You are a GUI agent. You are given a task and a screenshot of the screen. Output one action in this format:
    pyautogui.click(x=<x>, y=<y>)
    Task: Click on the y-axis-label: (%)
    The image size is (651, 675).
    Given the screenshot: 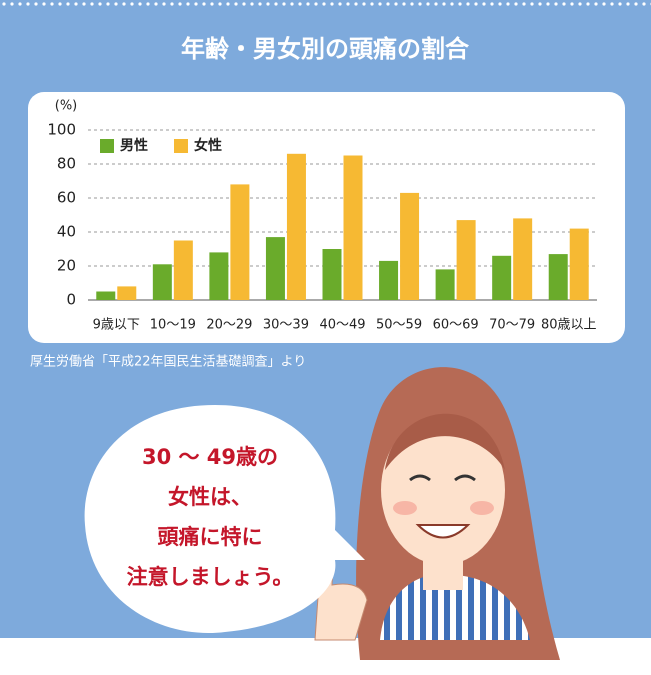 What is the action you would take?
    pyautogui.click(x=66, y=106)
    